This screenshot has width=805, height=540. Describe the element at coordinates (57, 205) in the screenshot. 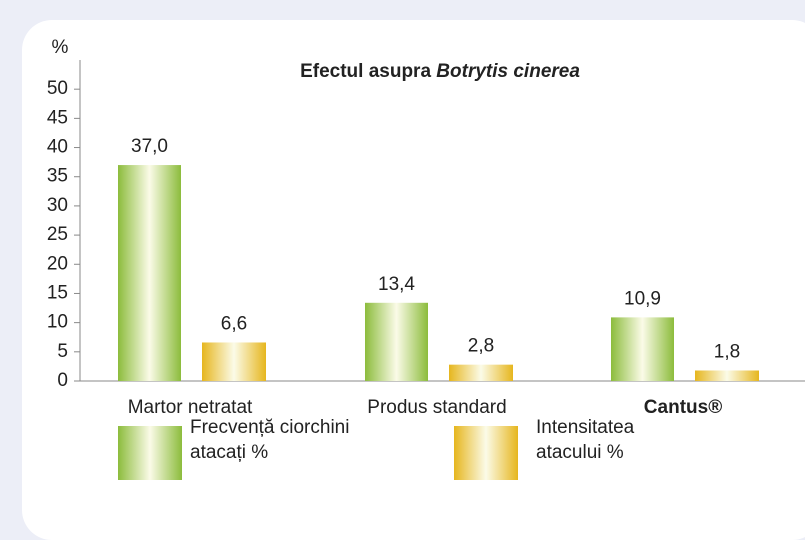

I see `y-tick-label: 30` at that location.